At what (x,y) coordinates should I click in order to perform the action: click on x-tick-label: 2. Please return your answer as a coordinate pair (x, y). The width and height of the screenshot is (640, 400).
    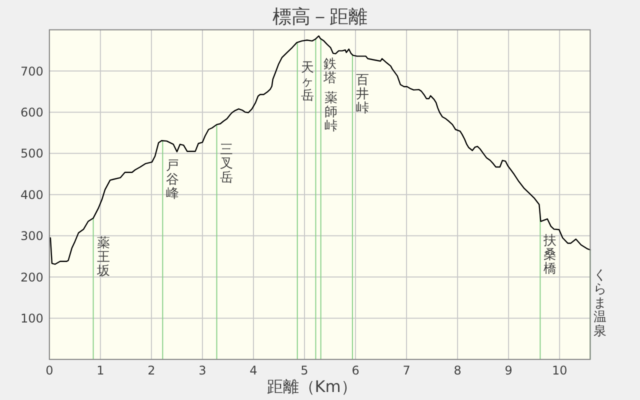
    Looking at the image, I should click on (152, 370).